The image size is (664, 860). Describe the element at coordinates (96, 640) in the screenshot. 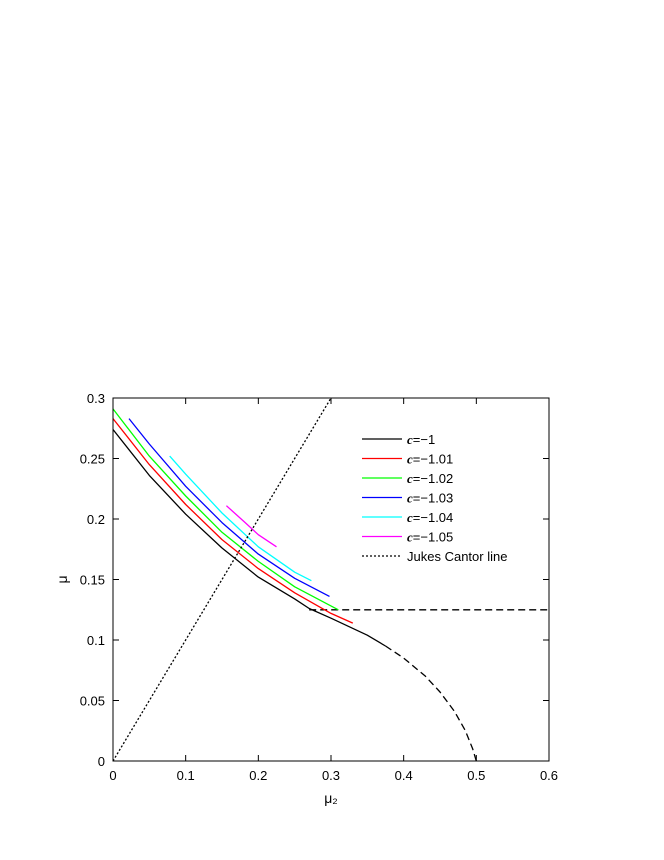

I see `y-tick-label: 0.1` at that location.